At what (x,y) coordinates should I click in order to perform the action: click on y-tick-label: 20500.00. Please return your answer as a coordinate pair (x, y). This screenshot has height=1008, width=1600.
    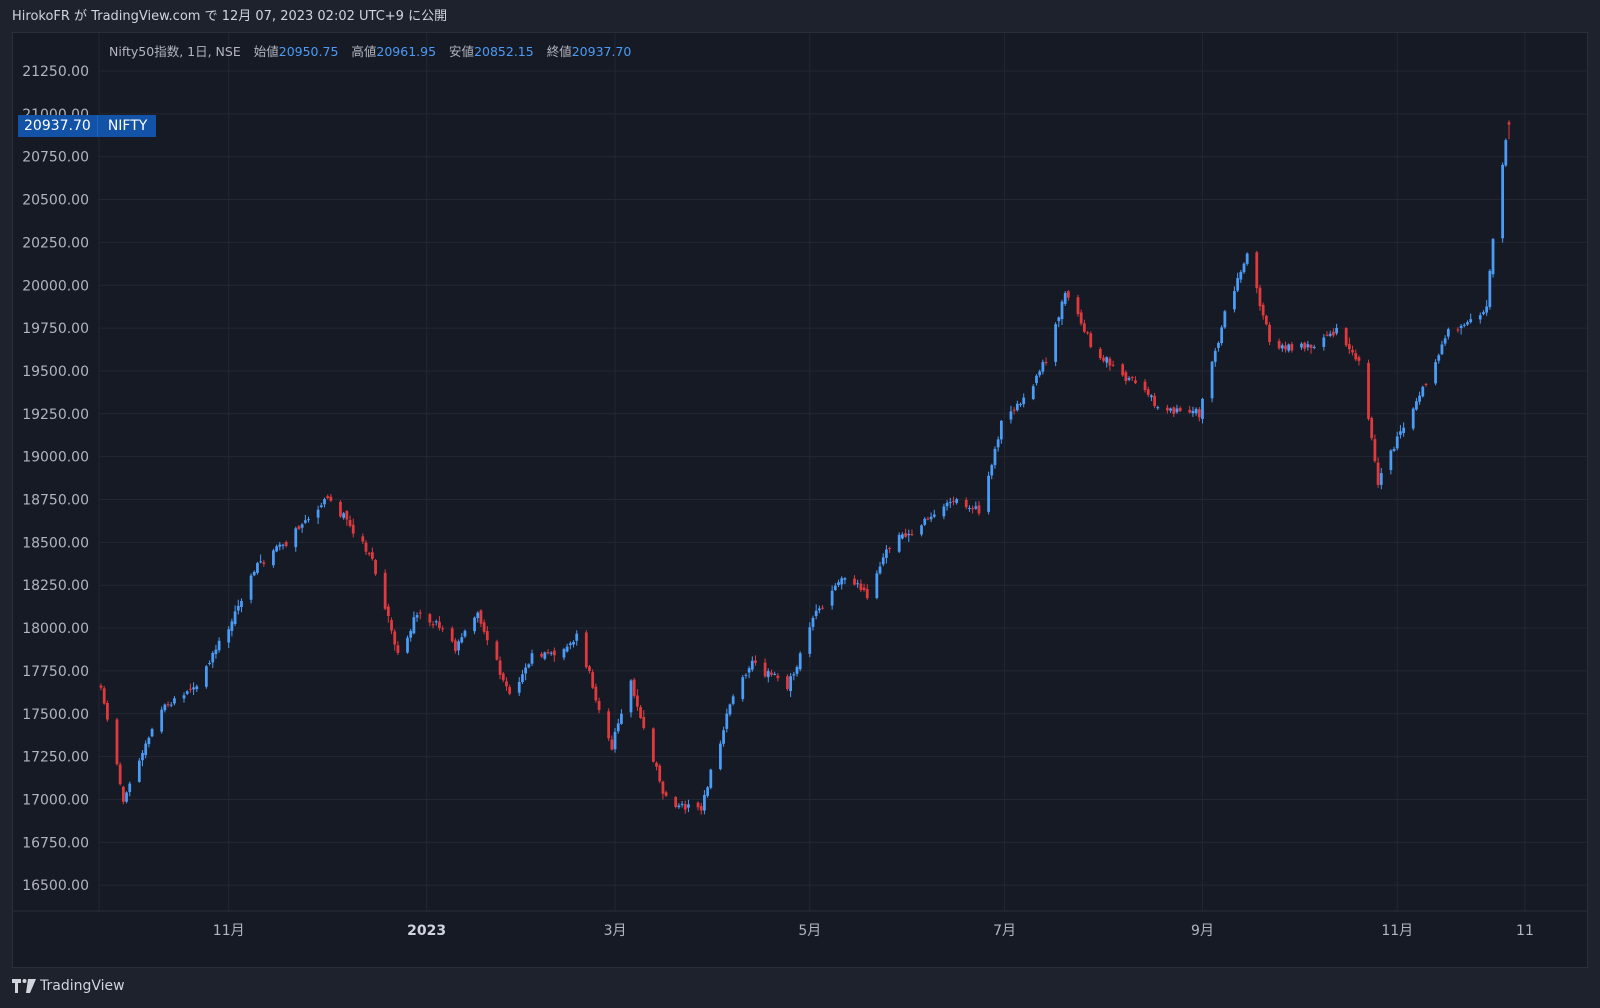
    Looking at the image, I should click on (55, 201).